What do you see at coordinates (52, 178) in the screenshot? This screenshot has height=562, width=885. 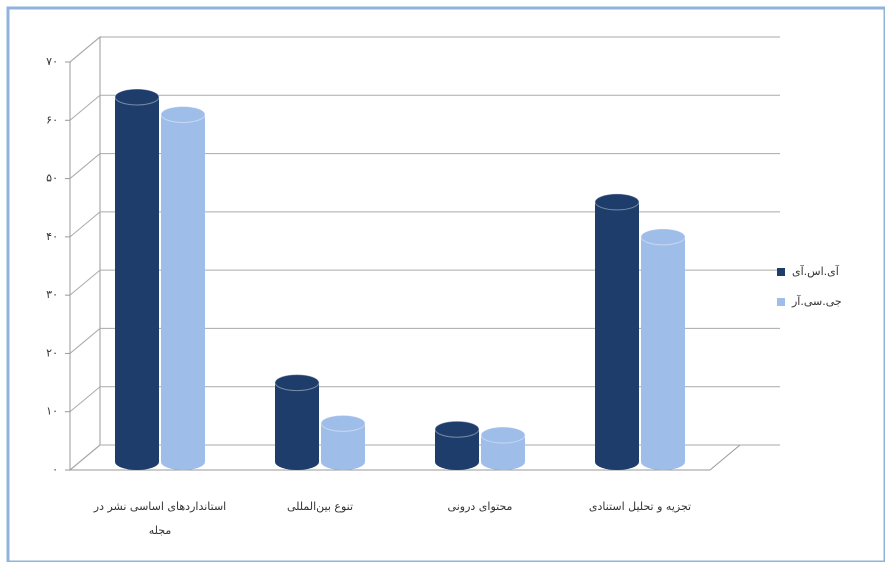 I see `y-tick-label: ۵۰` at bounding box center [52, 178].